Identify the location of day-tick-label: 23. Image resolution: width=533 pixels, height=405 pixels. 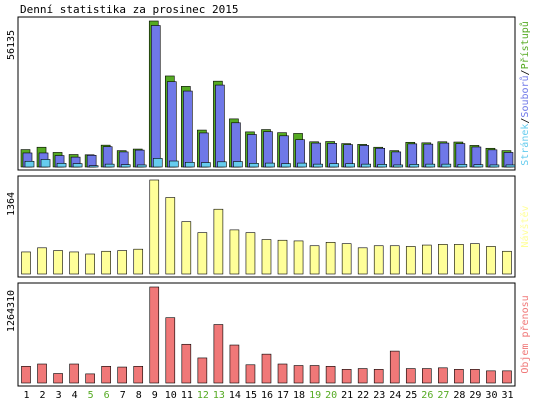
(379, 395).